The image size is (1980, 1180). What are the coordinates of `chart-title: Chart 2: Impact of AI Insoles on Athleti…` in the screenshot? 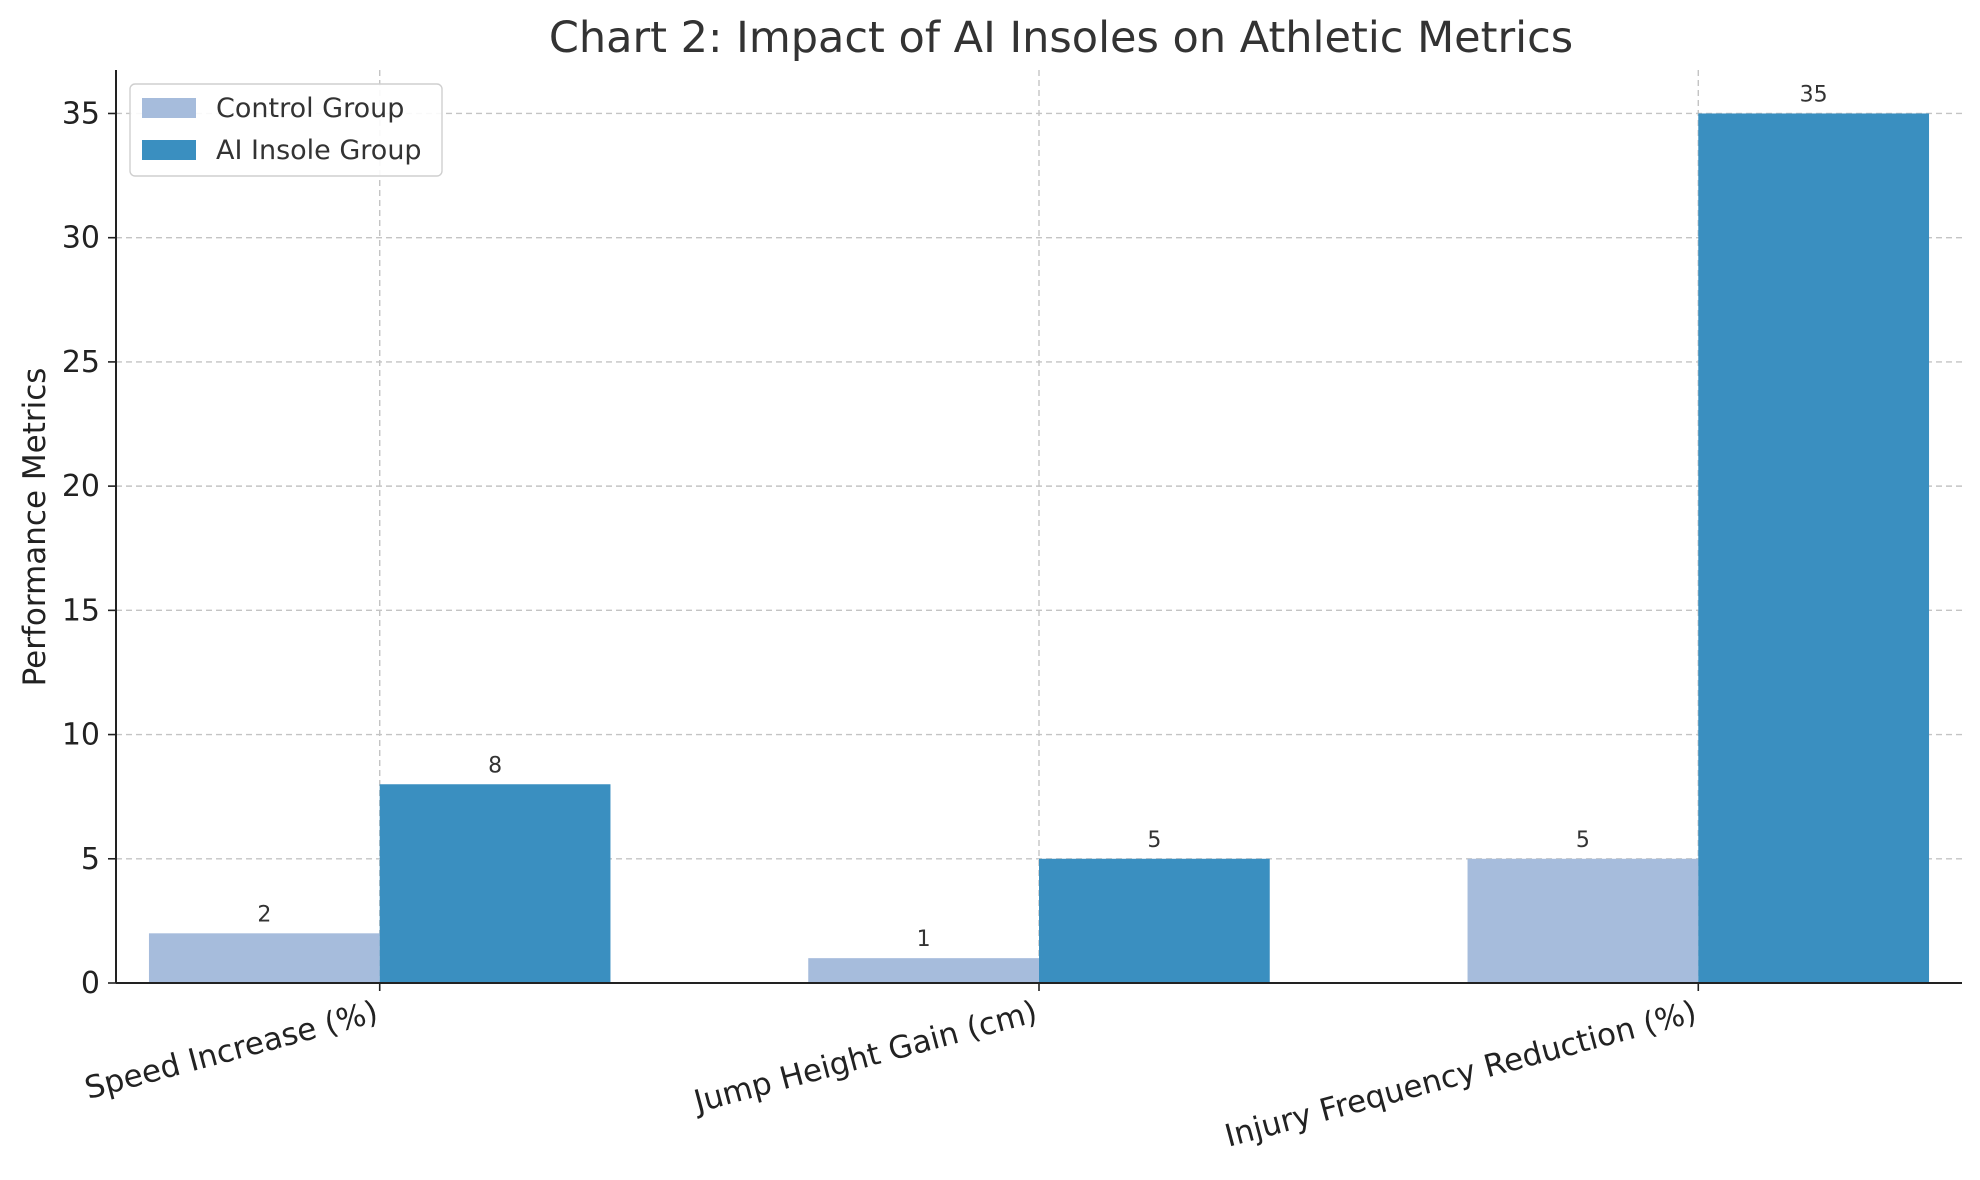 It's located at (1061, 38).